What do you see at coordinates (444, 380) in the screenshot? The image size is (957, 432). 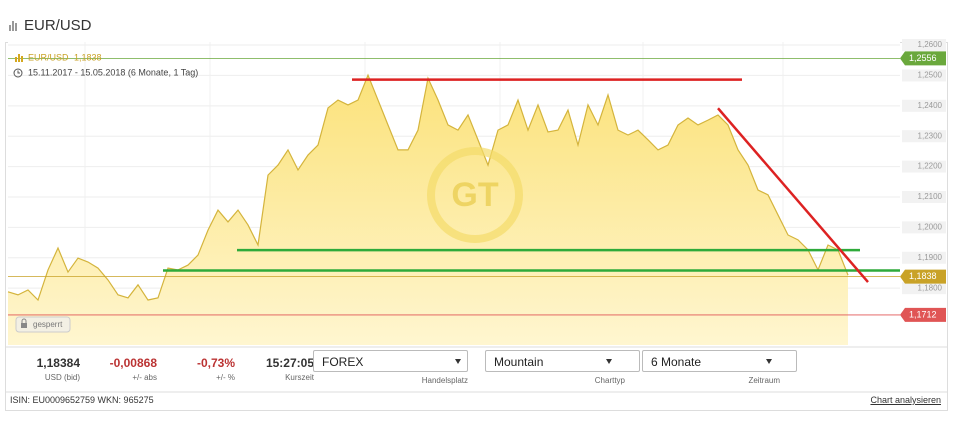 I see `select-label: Handelsplatz` at bounding box center [444, 380].